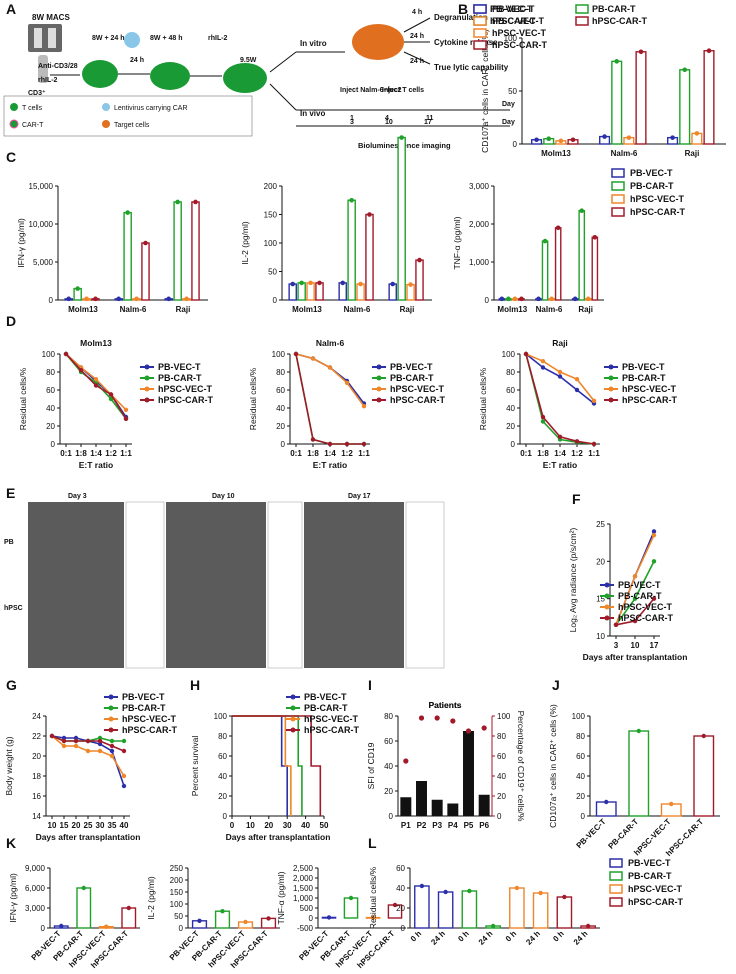 Image resolution: width=736 pixels, height=974 pixels. I want to click on right-point, so click(484, 728).